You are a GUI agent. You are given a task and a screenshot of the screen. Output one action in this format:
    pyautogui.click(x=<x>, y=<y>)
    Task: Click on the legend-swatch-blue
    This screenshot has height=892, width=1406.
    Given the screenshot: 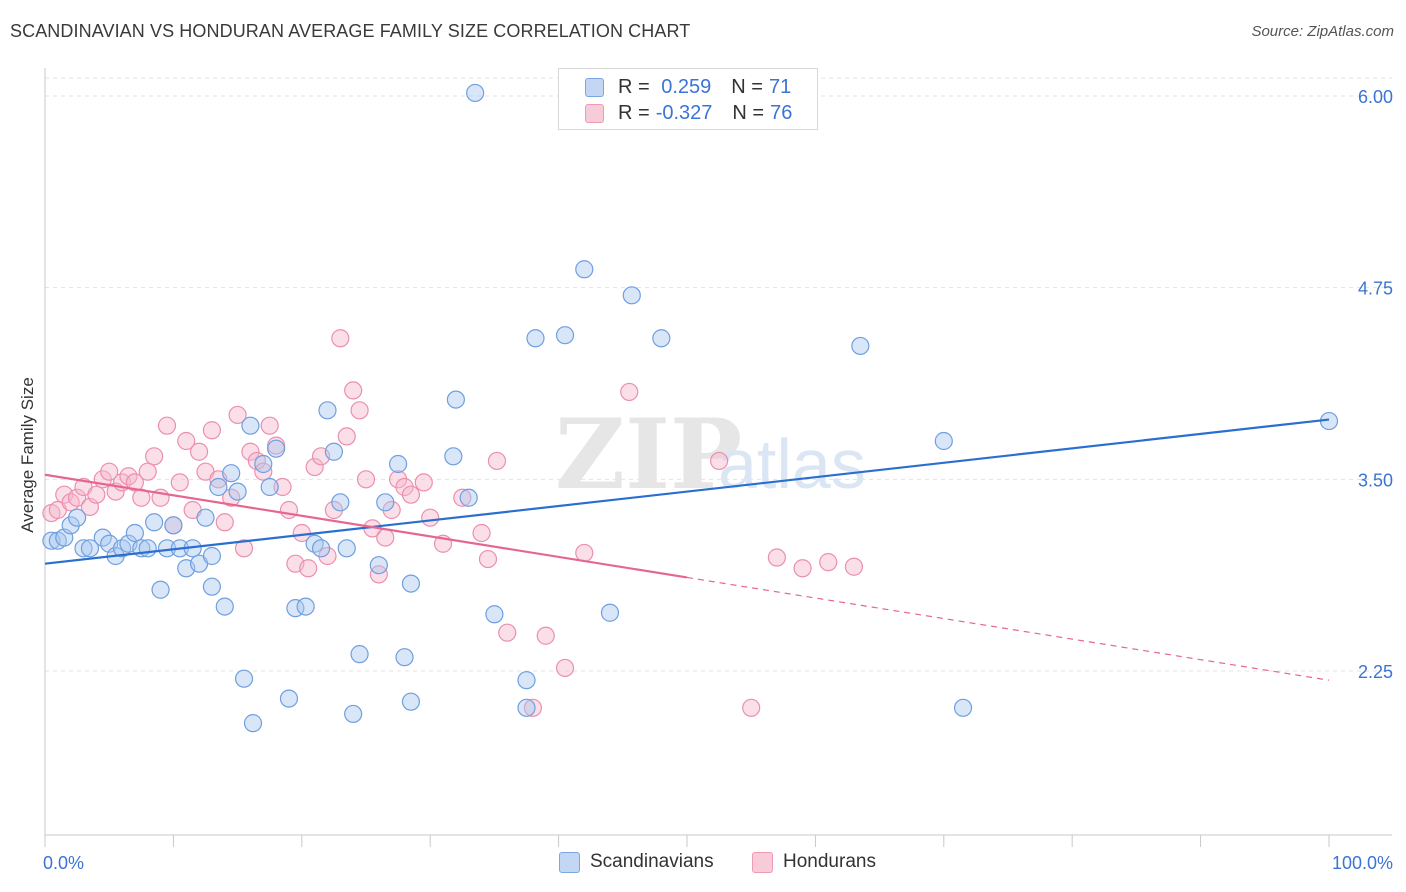 What is the action you would take?
    pyautogui.click(x=594, y=87)
    